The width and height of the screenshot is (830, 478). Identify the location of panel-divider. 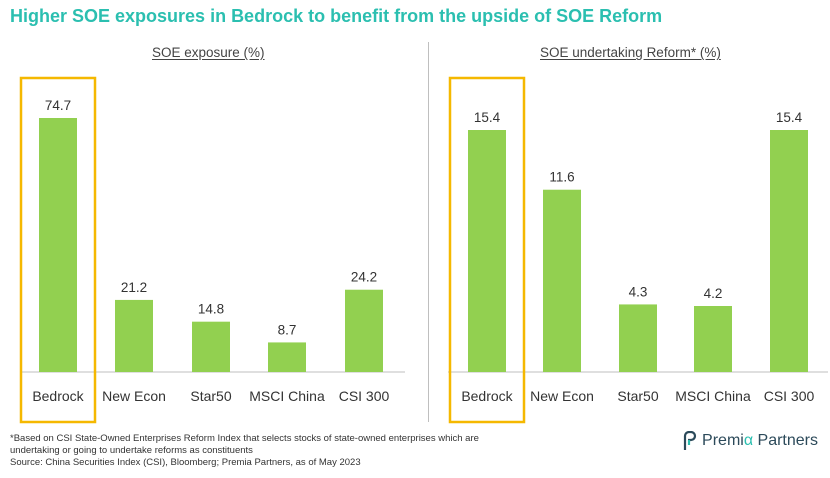
(428, 232).